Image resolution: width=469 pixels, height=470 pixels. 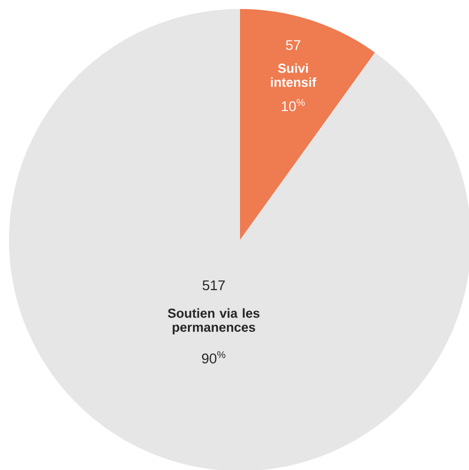 I want to click on slice-label: Soutien via les permanences, so click(x=214, y=321).